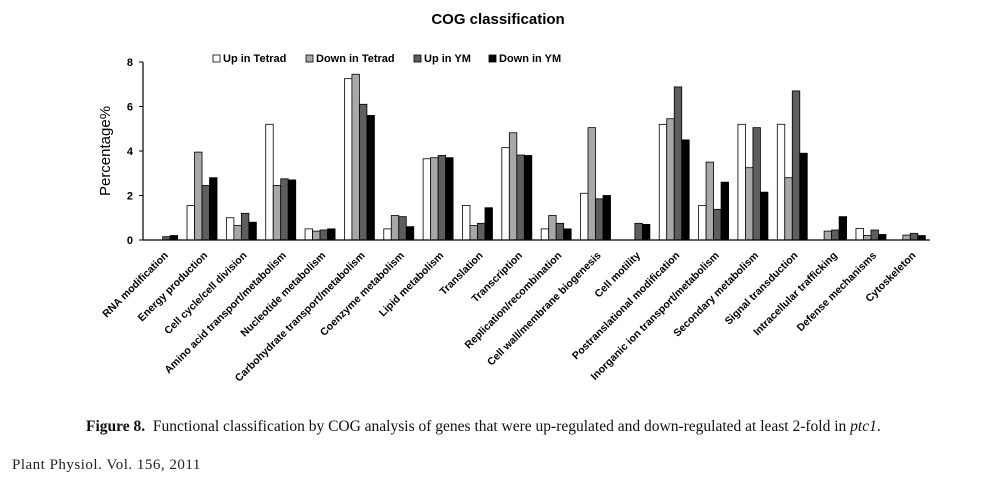 The width and height of the screenshot is (985, 492). I want to click on legend-label: Down in YM, so click(530, 59).